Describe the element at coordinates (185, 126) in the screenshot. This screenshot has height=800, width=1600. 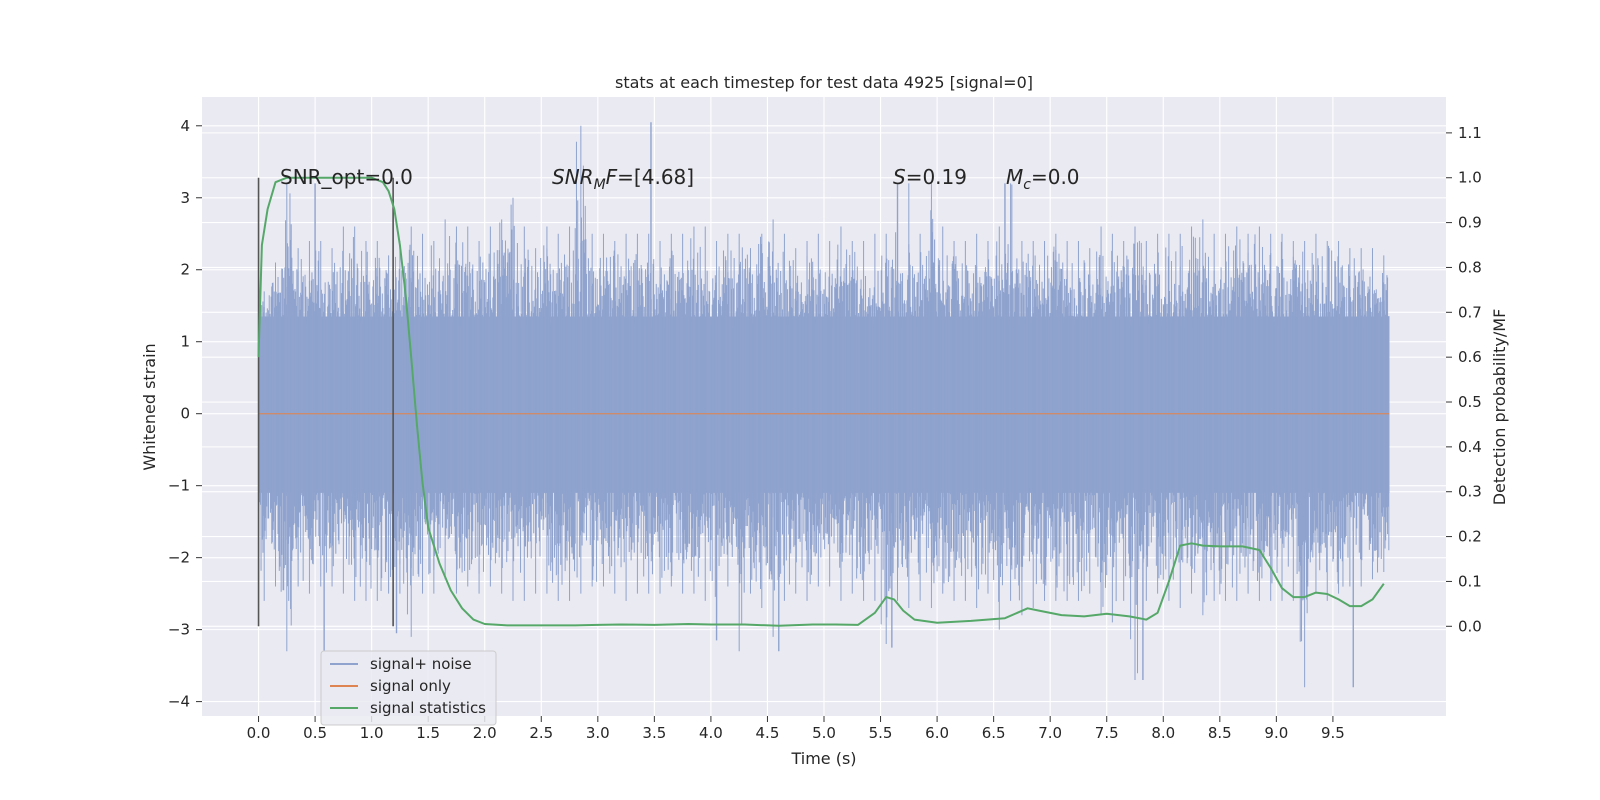
I see `y-tick-label: 4` at that location.